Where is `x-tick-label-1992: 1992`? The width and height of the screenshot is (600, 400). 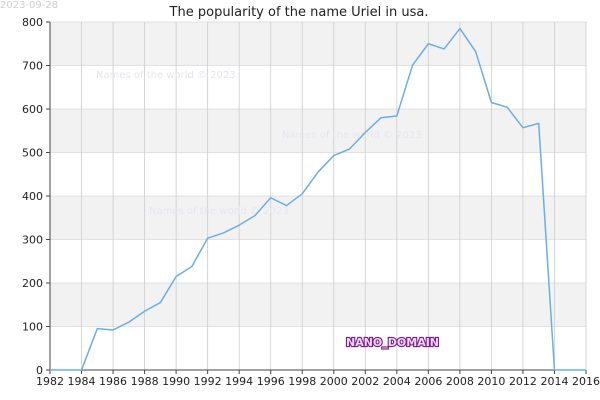 x-tick-label-1992: 1992 is located at coordinates (208, 381).